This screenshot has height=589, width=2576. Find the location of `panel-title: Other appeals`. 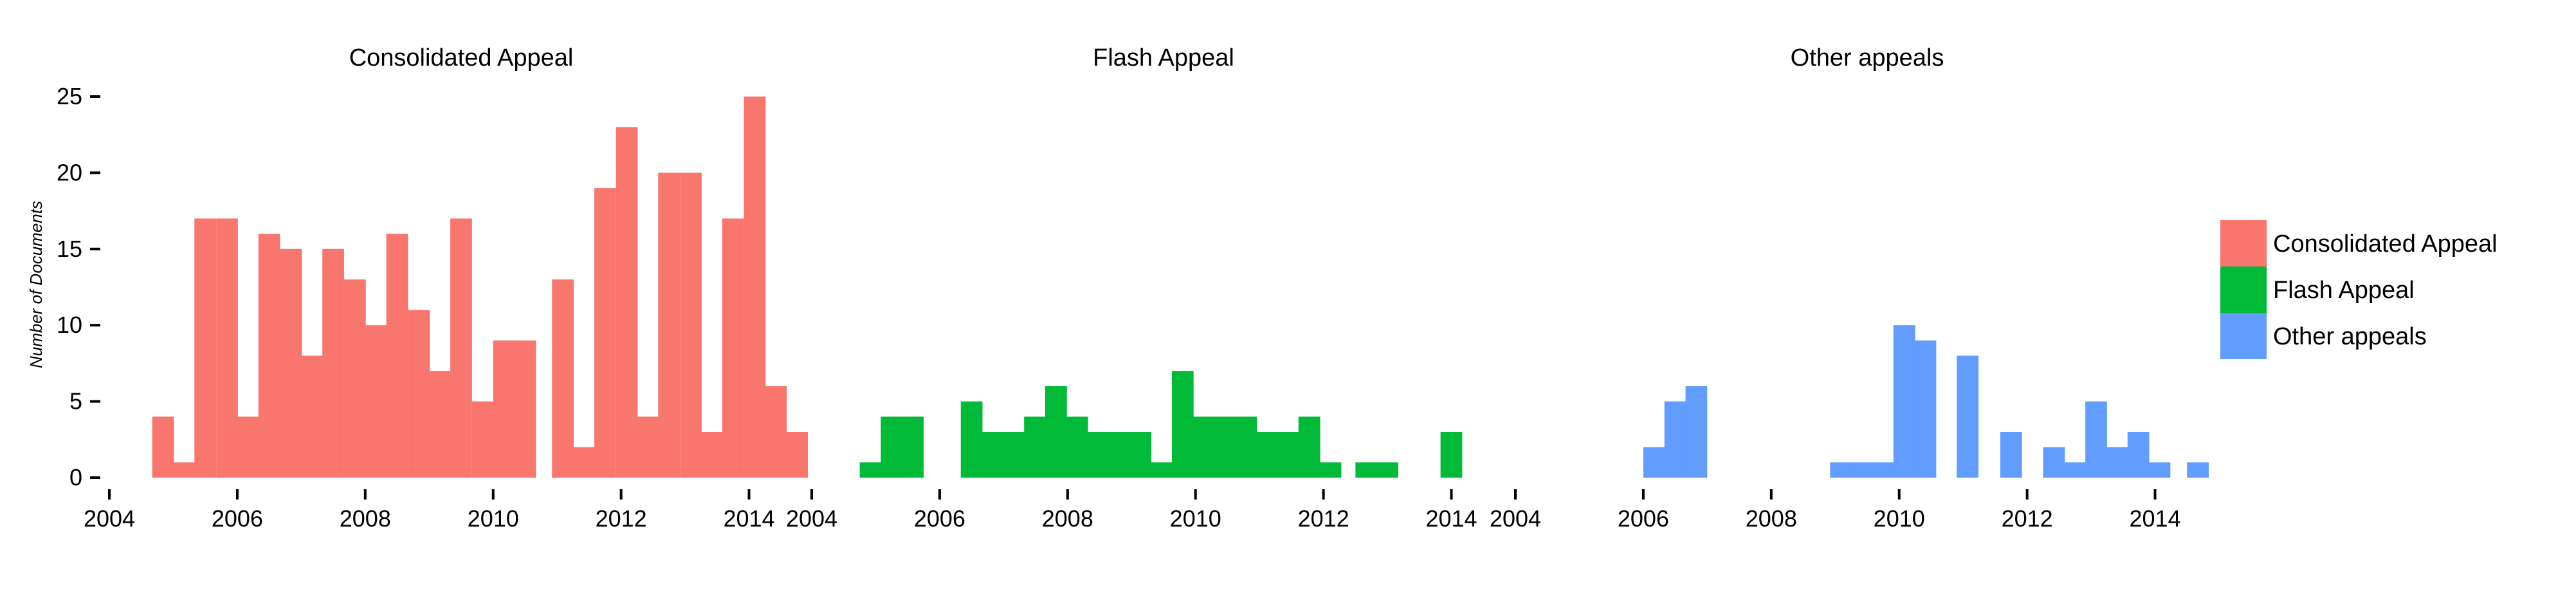

panel-title: Other appeals is located at coordinates (1867, 57).